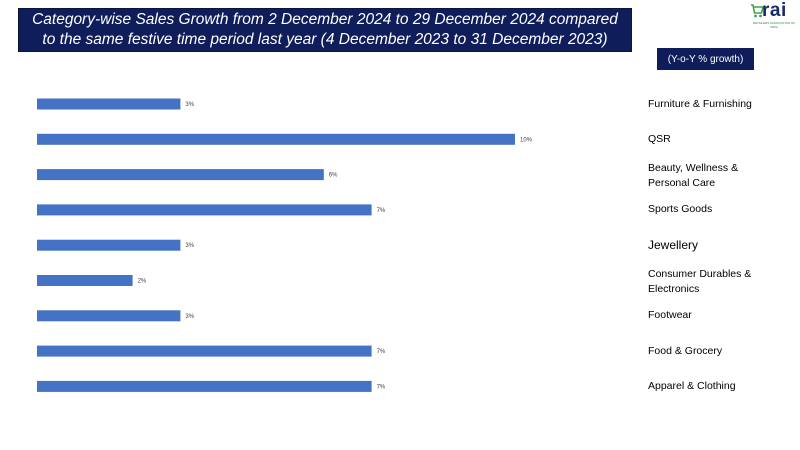 This screenshot has width=800, height=450. Describe the element at coordinates (381, 211) in the screenshot. I see `data-label-4: 7%` at that location.